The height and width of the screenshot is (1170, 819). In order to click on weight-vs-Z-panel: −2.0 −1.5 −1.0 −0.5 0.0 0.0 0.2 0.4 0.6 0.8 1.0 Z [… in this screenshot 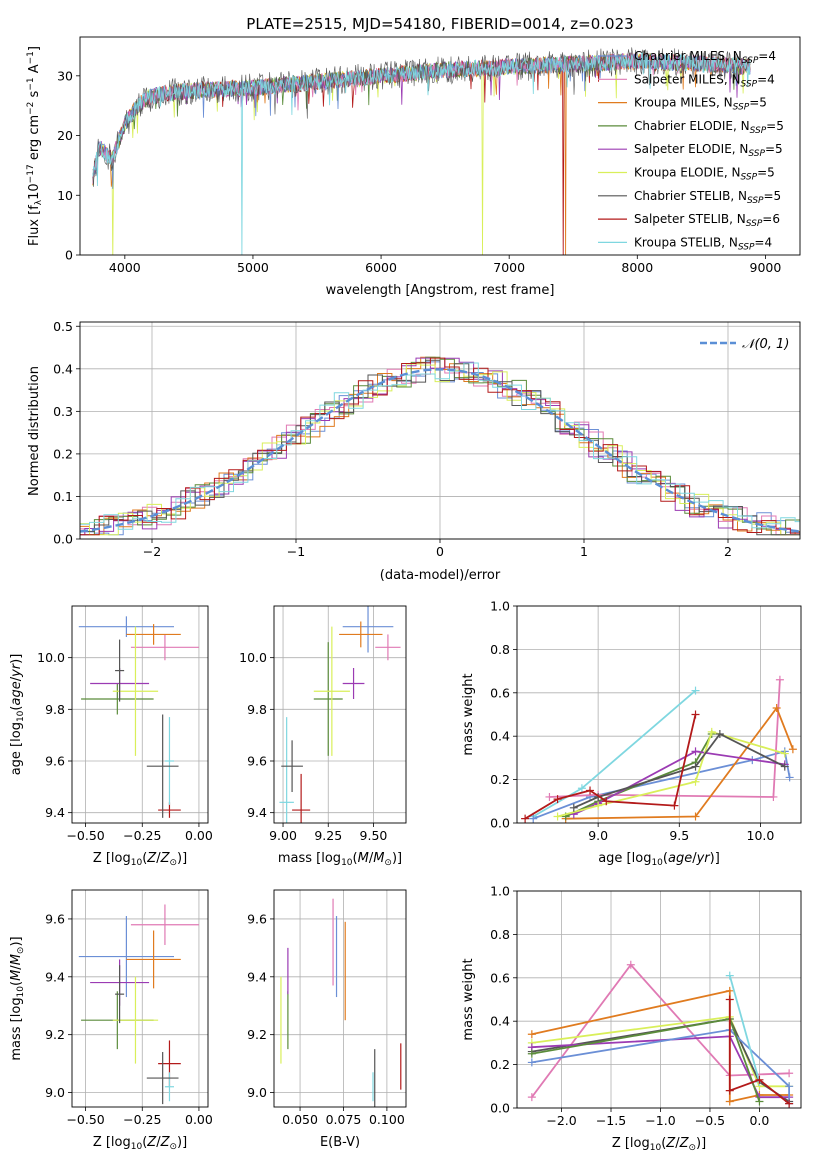, I will do `click(631, 1018)`.